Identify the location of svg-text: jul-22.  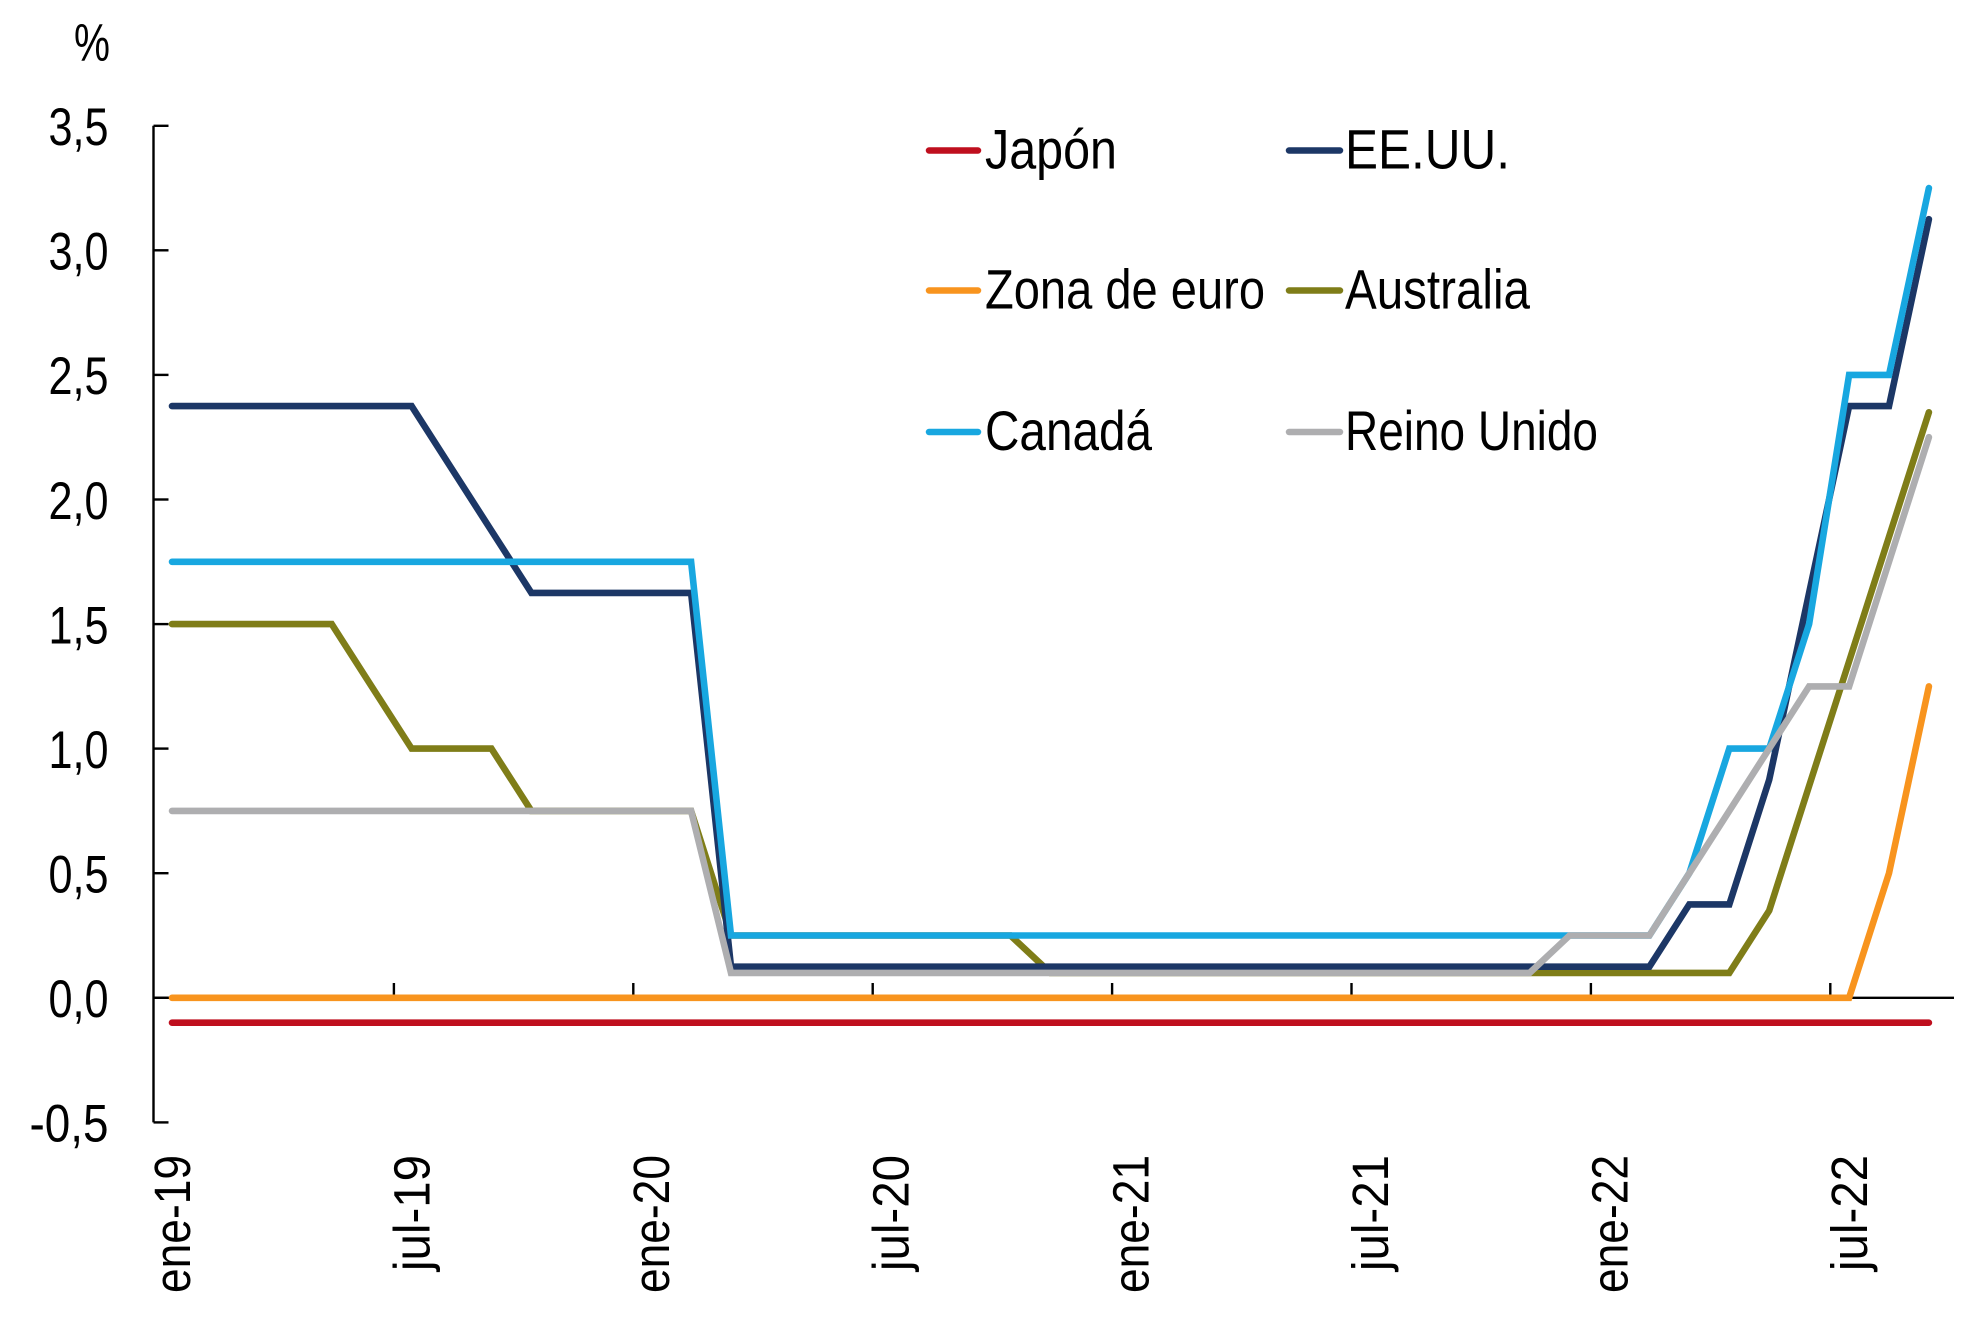
(1849, 1214).